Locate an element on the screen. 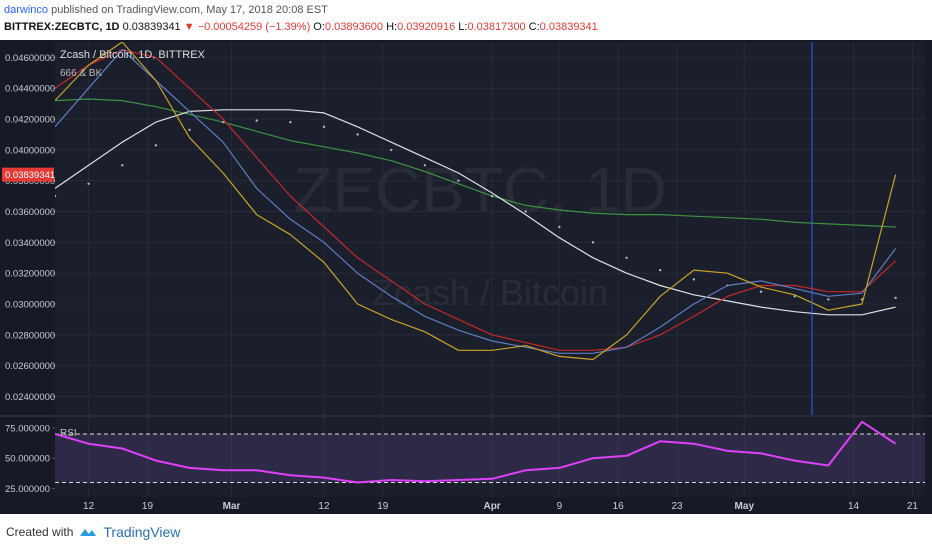  created-with: Created with is located at coordinates (40, 532).